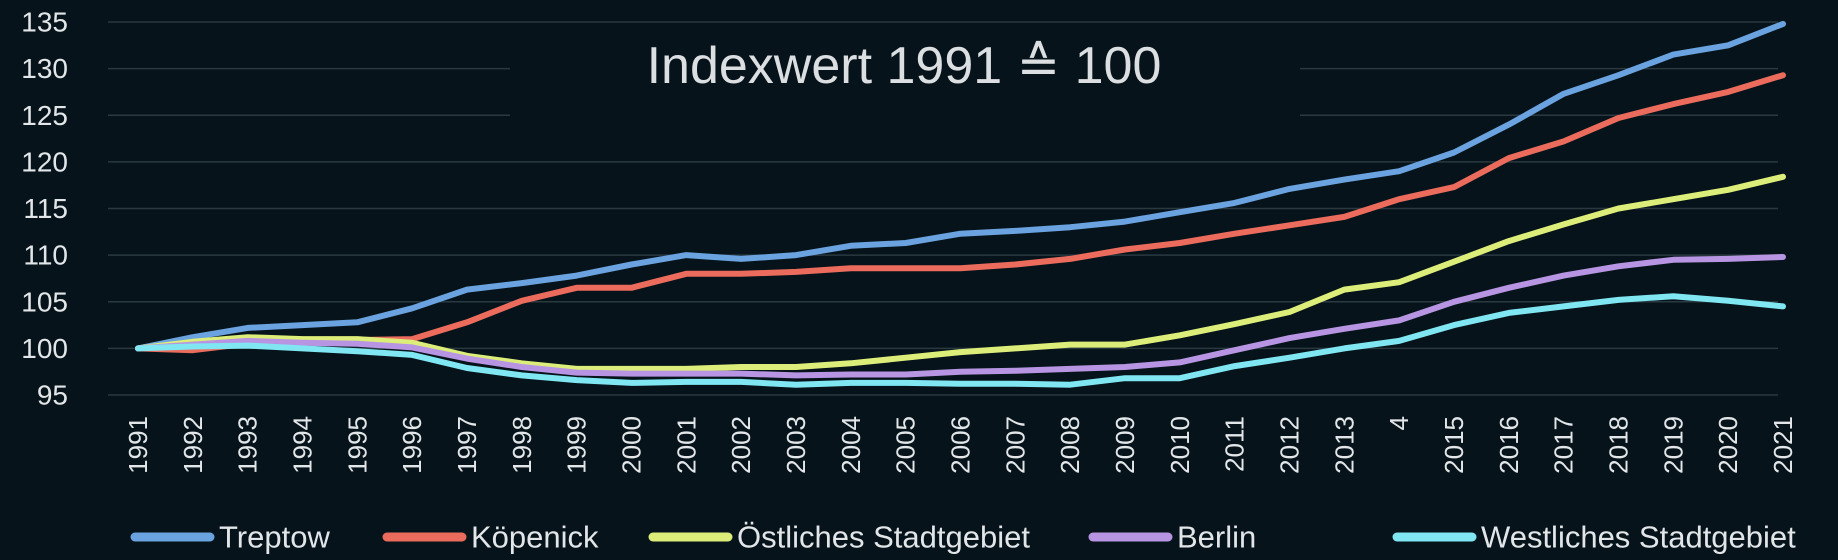 The height and width of the screenshot is (560, 1838). Describe the element at coordinates (412, 445) in the screenshot. I see `x-tick-label: 1996` at that location.